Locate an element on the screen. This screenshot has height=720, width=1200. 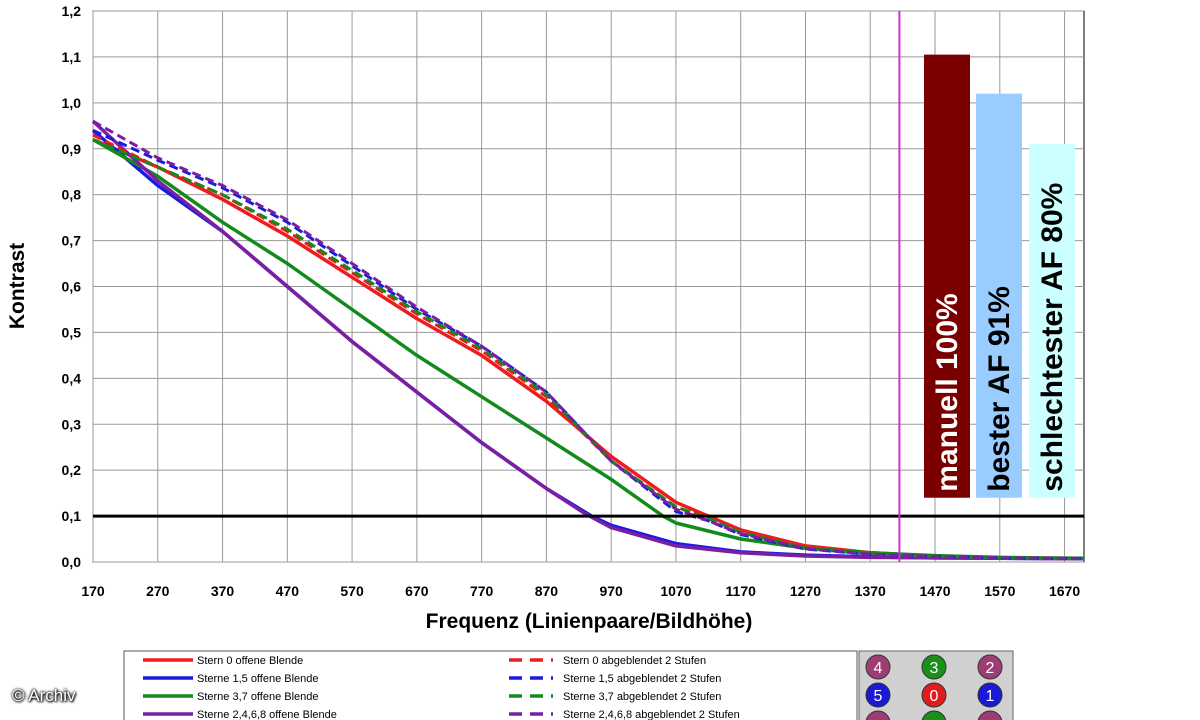
y-tick-label: 0,5 is located at coordinates (72, 332).